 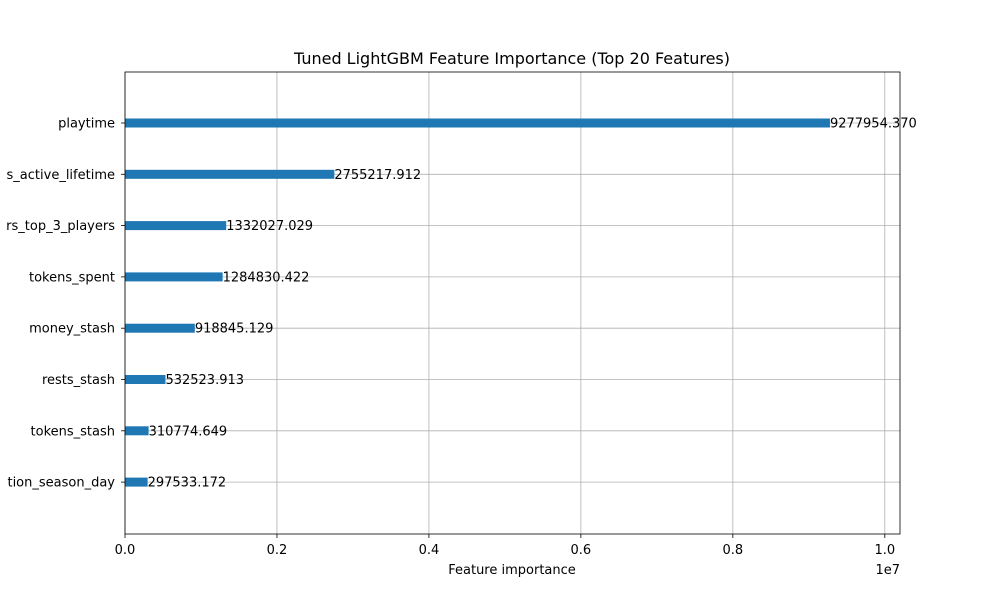 What do you see at coordinates (429, 550) in the screenshot?
I see `x-tick-label: 0.4` at bounding box center [429, 550].